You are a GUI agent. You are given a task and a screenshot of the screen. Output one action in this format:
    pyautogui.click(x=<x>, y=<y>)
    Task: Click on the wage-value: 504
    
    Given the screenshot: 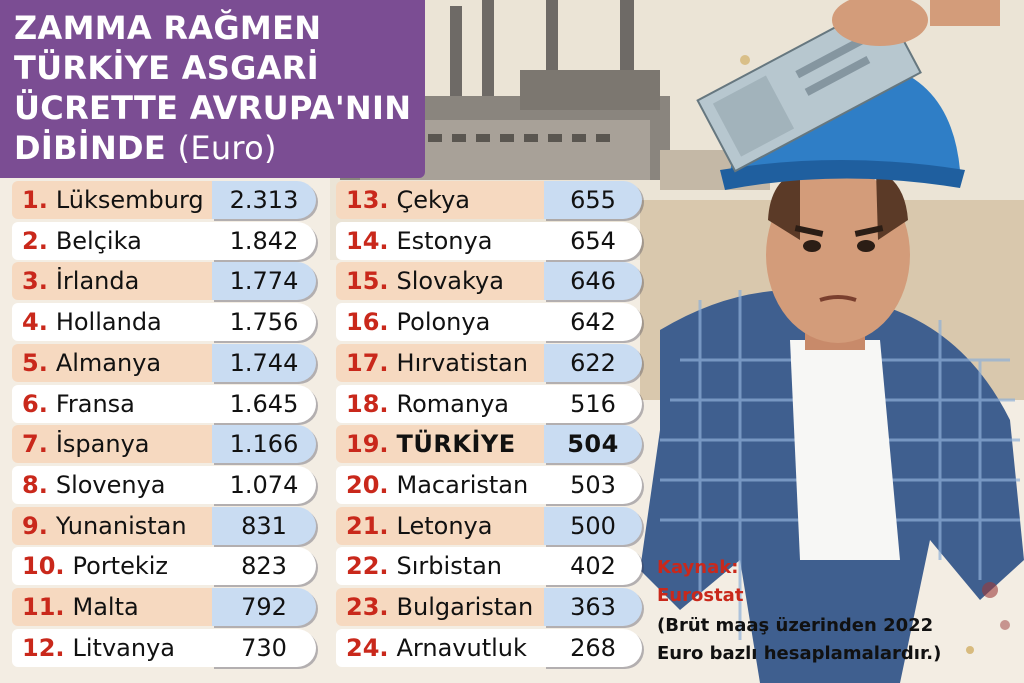 What is the action you would take?
    pyautogui.click(x=593, y=444)
    